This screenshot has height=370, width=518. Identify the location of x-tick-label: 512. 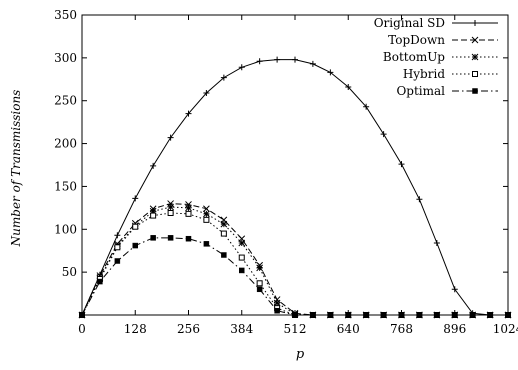
(295, 329).